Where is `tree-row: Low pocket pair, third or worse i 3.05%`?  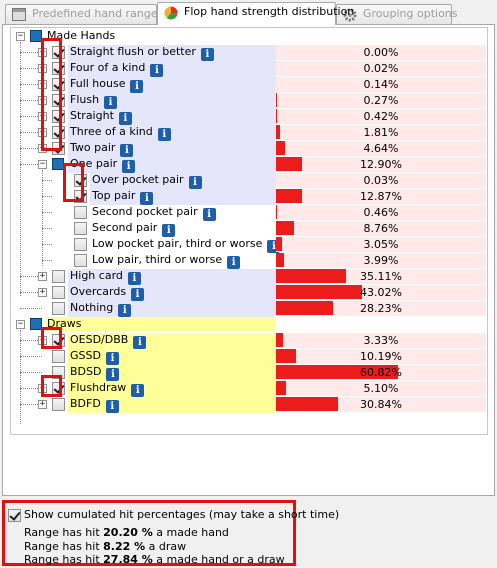 tree-row: Low pocket pair, third or worse i 3.05% is located at coordinates (249, 244).